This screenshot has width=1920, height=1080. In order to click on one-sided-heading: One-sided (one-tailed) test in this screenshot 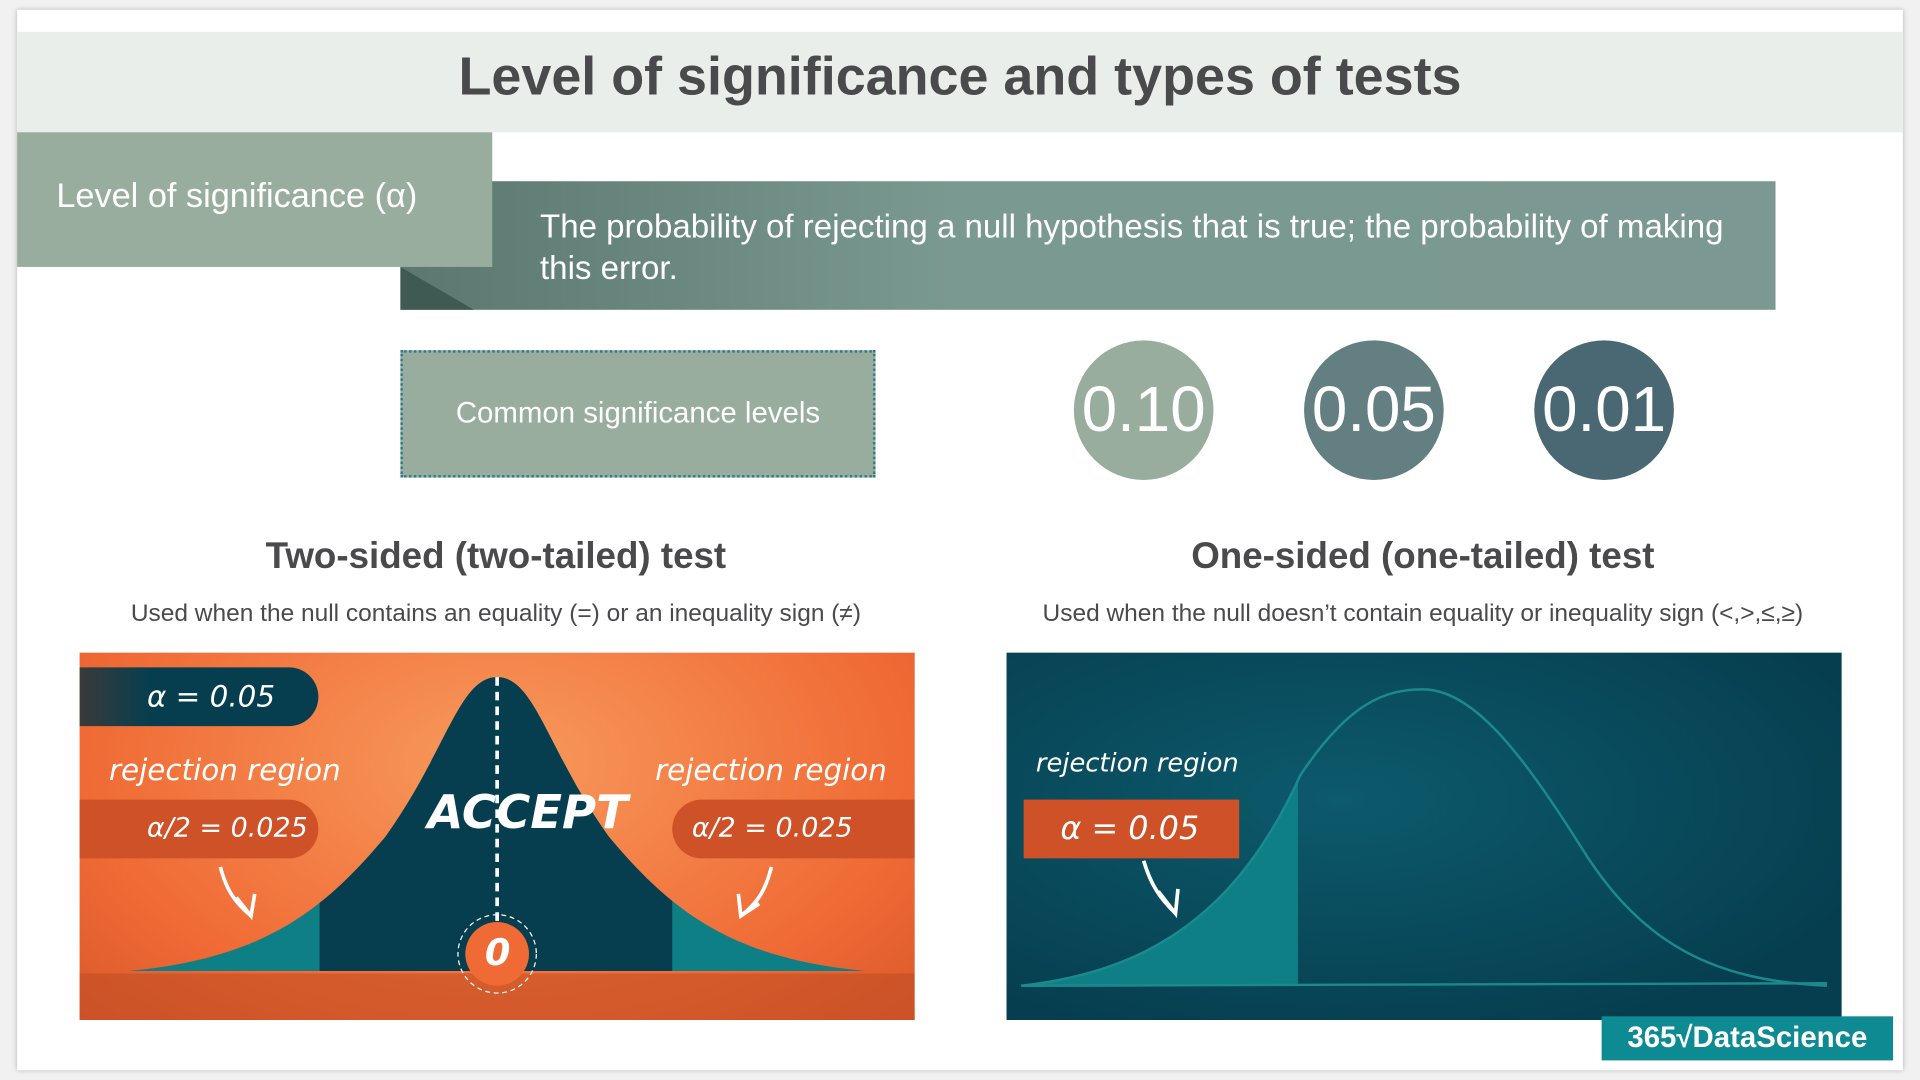, I will do `click(1423, 556)`.